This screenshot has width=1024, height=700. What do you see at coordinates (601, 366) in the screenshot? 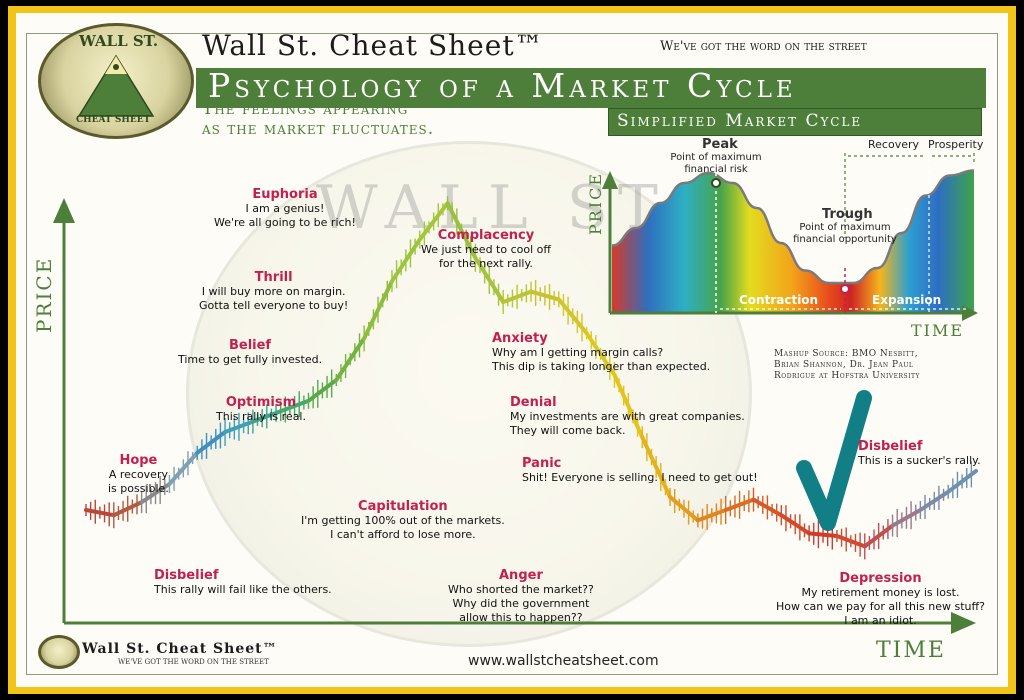
I see `stage-text-line: This dip is taking longer than expected.` at bounding box center [601, 366].